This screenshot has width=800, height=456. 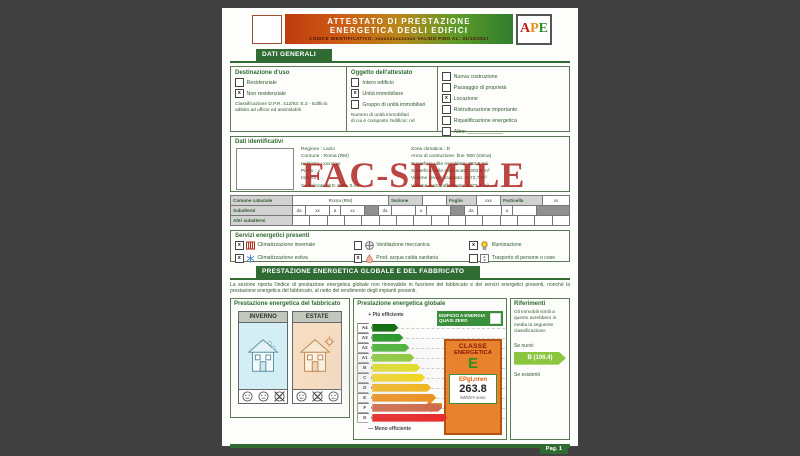 I want to click on checkbox-gruppo-unita, so click(x=355, y=104).